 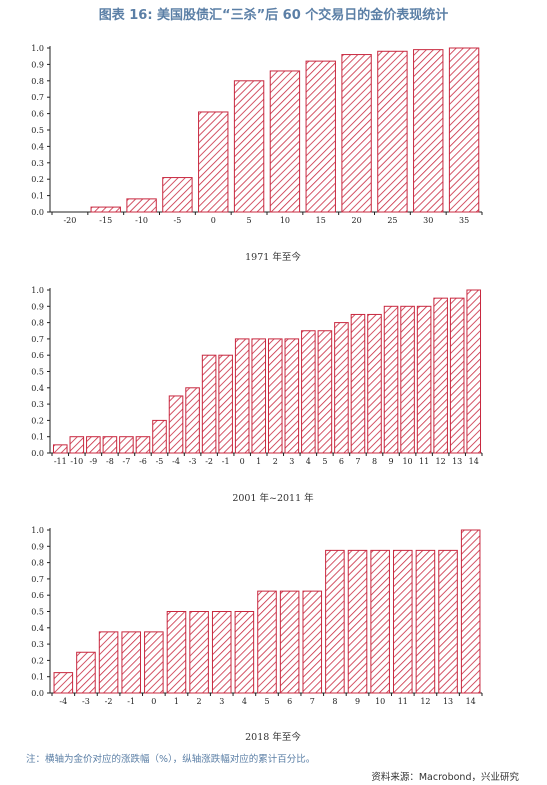 What do you see at coordinates (105, 220) in the screenshot?
I see `x-tick-label: -15` at bounding box center [105, 220].